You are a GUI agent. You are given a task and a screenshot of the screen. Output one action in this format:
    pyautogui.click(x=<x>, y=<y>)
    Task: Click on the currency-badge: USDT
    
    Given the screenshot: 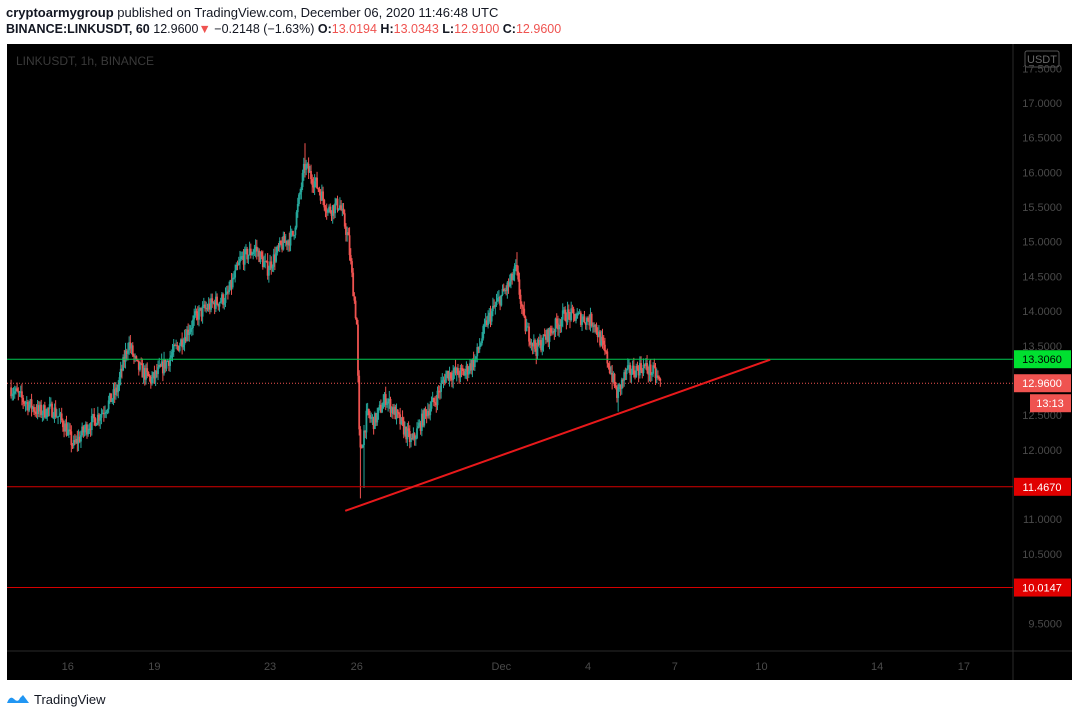 What is the action you would take?
    pyautogui.click(x=1042, y=59)
    